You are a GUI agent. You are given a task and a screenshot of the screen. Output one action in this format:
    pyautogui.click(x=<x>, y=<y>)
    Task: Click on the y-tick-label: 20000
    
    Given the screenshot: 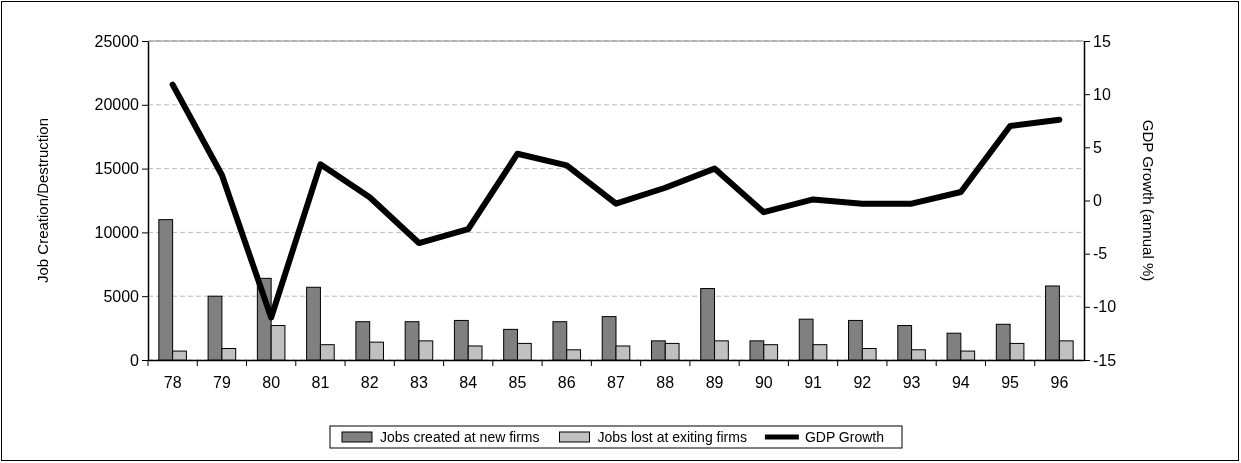 What is the action you would take?
    pyautogui.click(x=117, y=105)
    